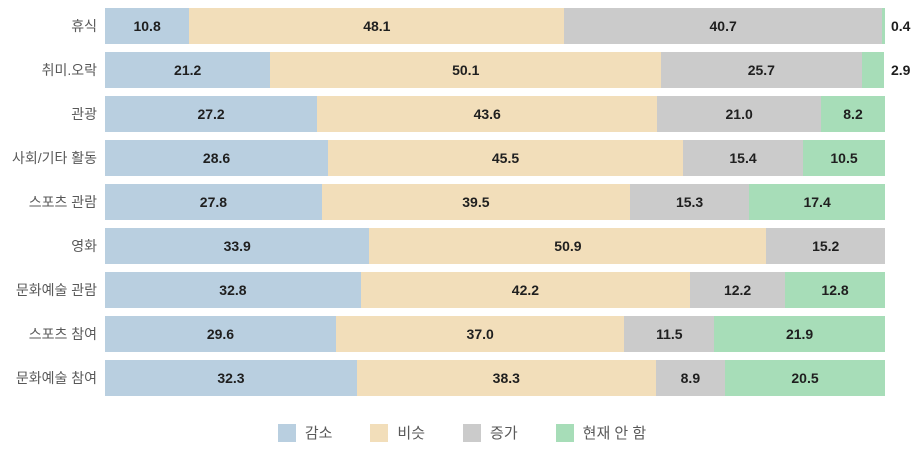  I want to click on value-label: 28.6, so click(216, 158).